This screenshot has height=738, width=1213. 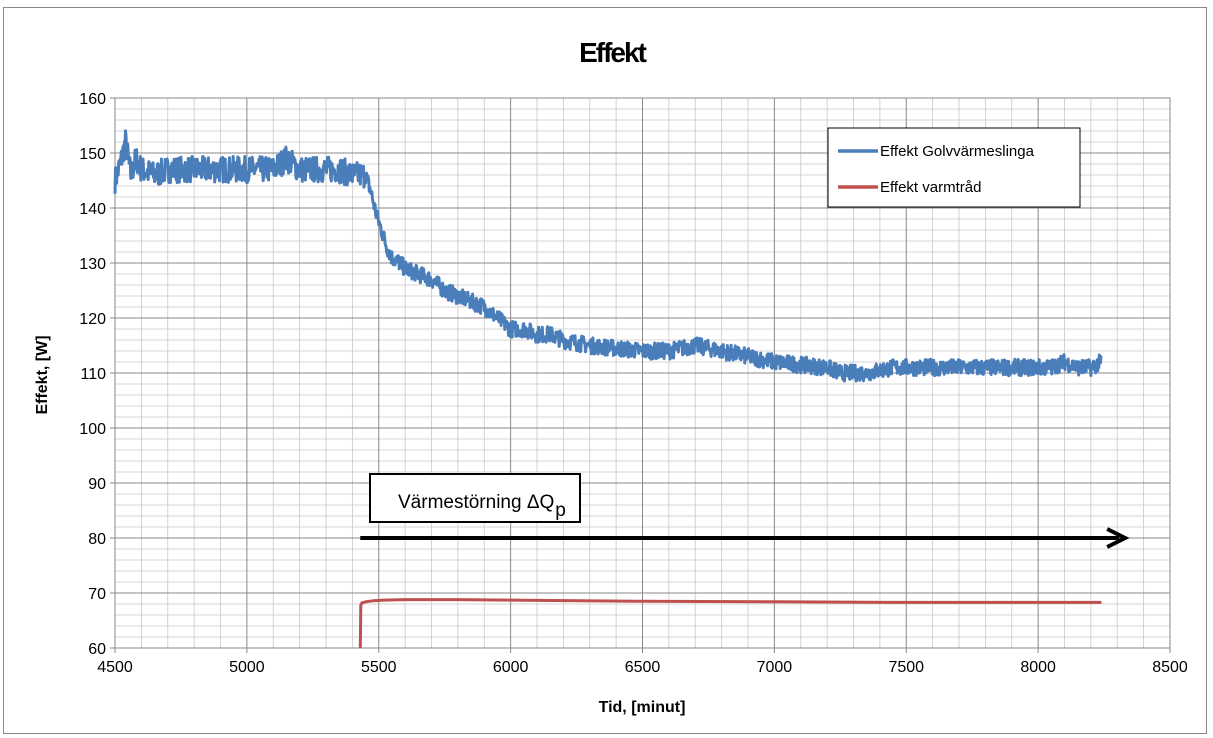 What do you see at coordinates (775, 667) in the screenshot?
I see `x-tick-label: 7000` at bounding box center [775, 667].